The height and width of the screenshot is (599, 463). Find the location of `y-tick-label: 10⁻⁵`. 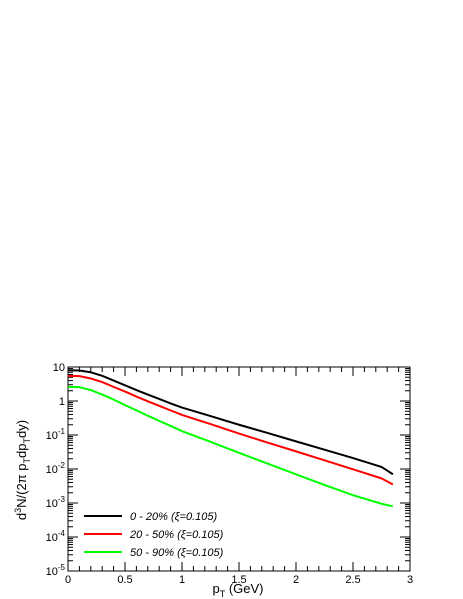

y-tick-label: 10⁻⁵ is located at coordinates (56, 570).